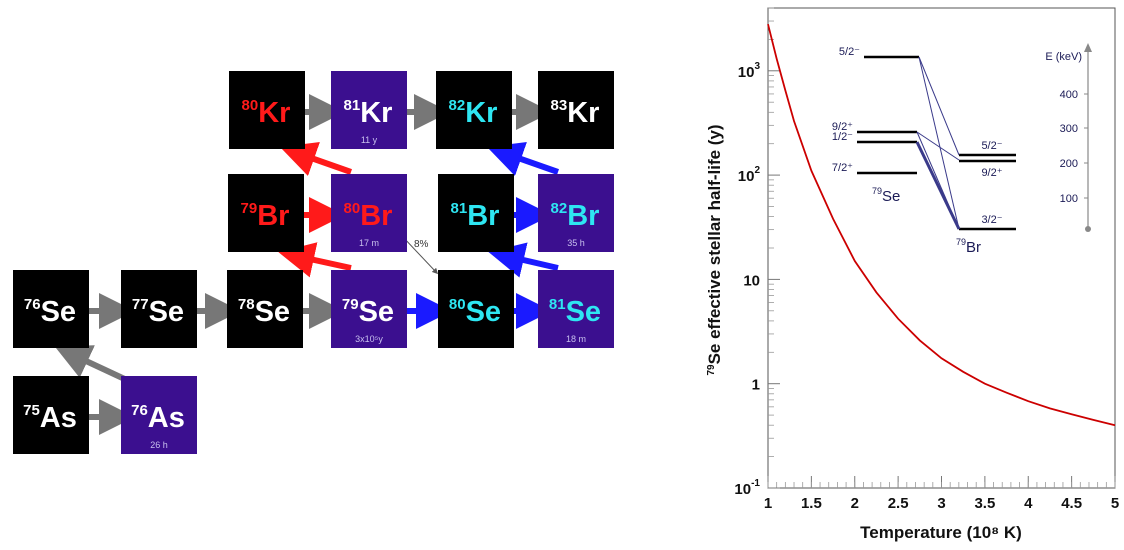 This screenshot has height=550, width=1124. What do you see at coordinates (757, 66) in the screenshot?
I see `y-tick-exp: 3` at bounding box center [757, 66].